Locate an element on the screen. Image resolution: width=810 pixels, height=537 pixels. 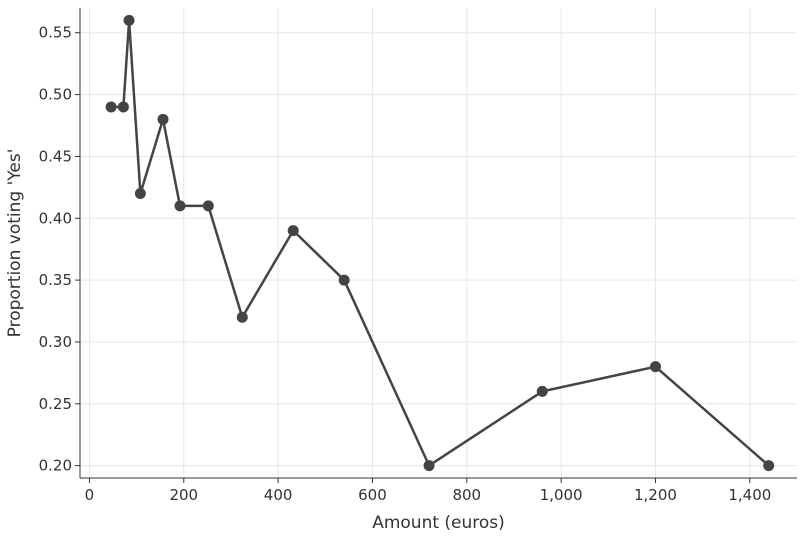
x-tick-label: 1,400 is located at coordinates (749, 495).